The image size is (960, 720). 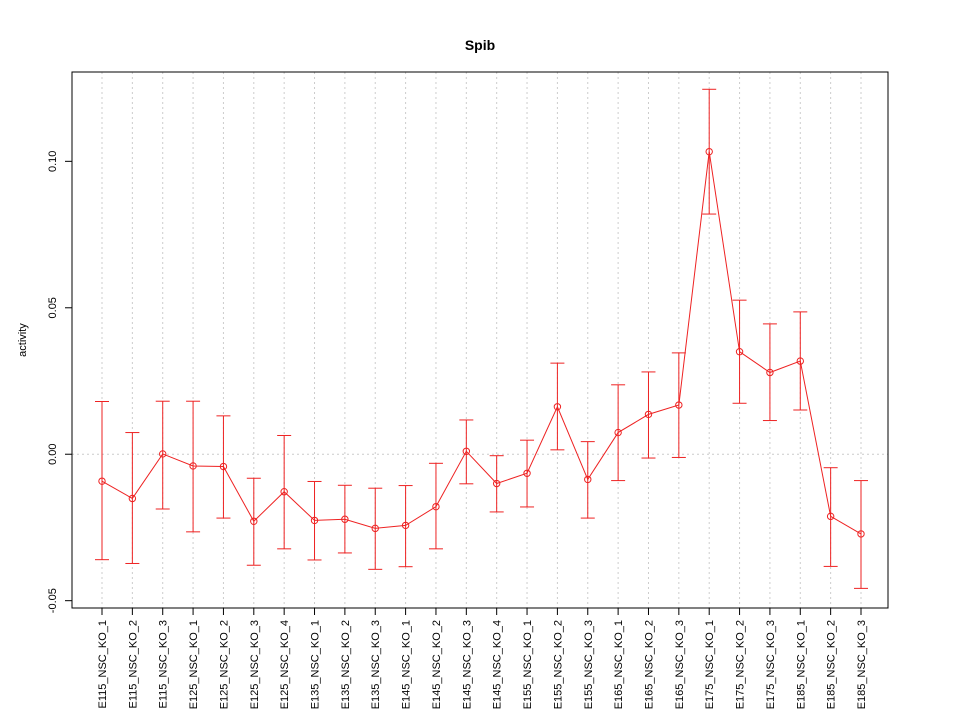 What do you see at coordinates (480, 45) in the screenshot?
I see `chart-title: Spib` at bounding box center [480, 45].